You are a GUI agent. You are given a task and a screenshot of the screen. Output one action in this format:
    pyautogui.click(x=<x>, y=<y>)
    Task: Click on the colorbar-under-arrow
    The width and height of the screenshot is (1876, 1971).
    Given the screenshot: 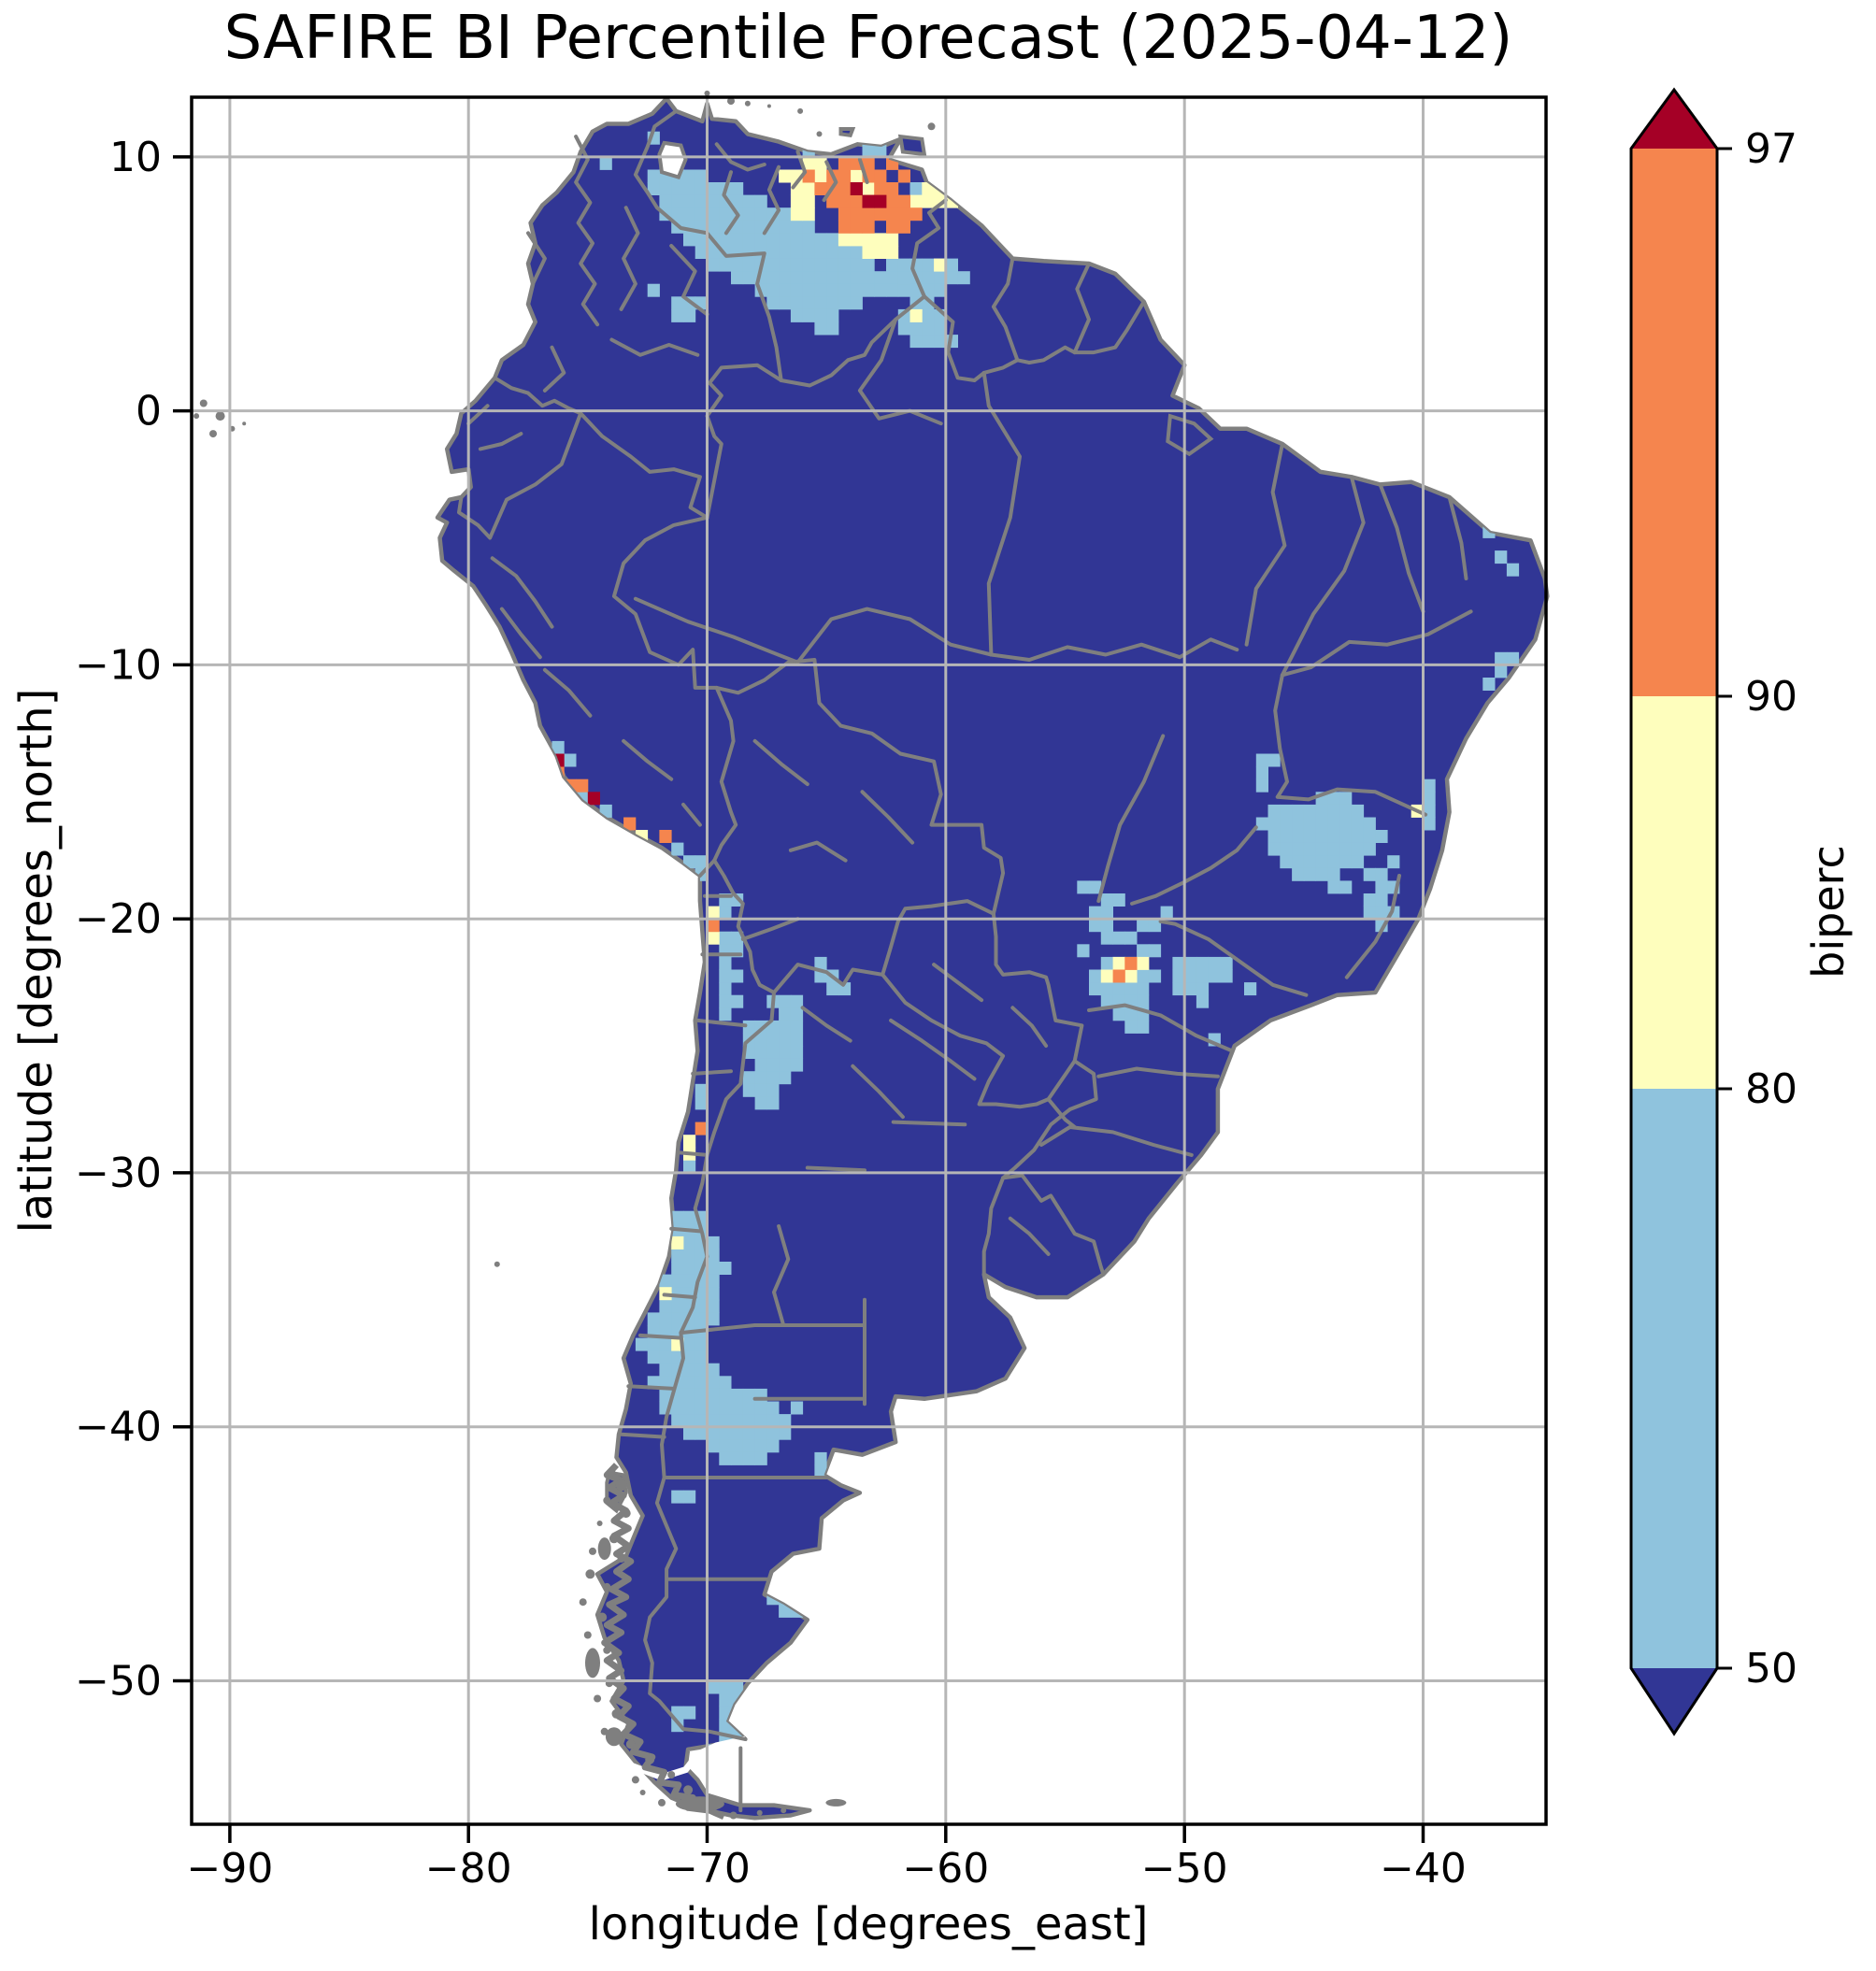 What is the action you would take?
    pyautogui.click(x=1674, y=1701)
    